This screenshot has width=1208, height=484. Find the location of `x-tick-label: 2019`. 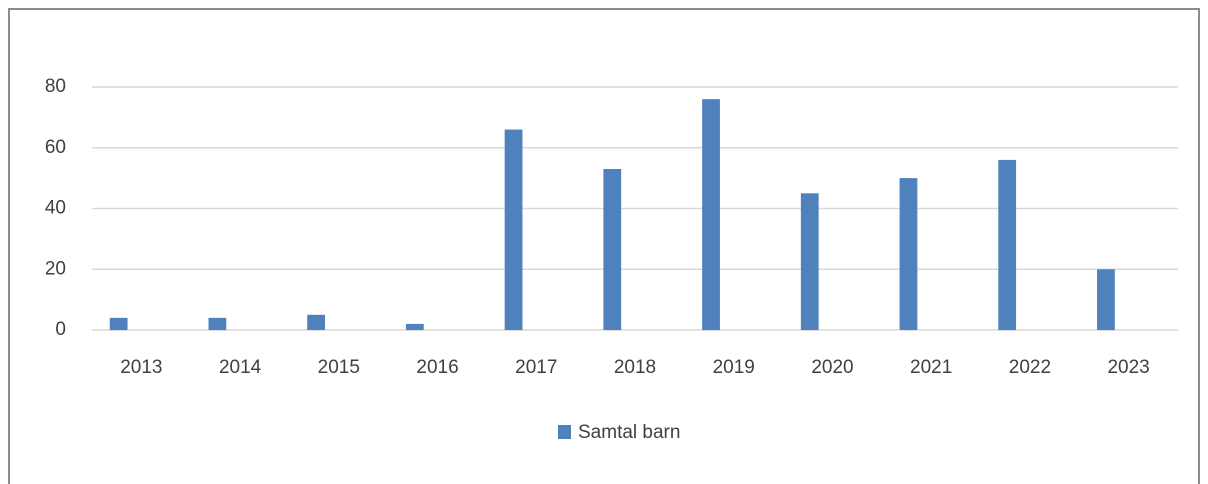

x-tick-label: 2019 is located at coordinates (734, 367).